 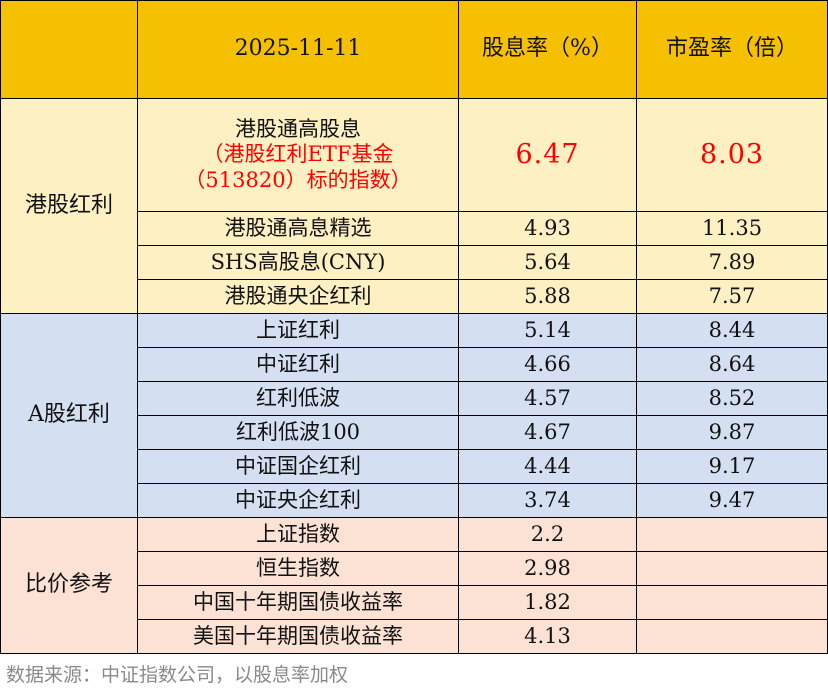 I want to click on featured-dividend-yield: 6.47, so click(x=547, y=155).